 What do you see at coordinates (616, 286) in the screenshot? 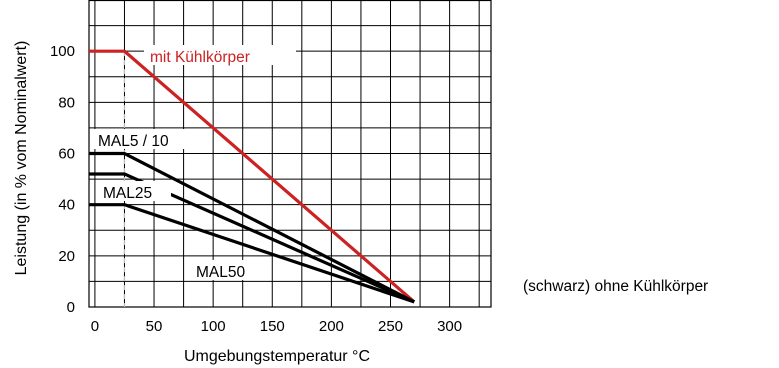
I see `legend-note: (schwarz) ohne Kühlkörper` at bounding box center [616, 286].